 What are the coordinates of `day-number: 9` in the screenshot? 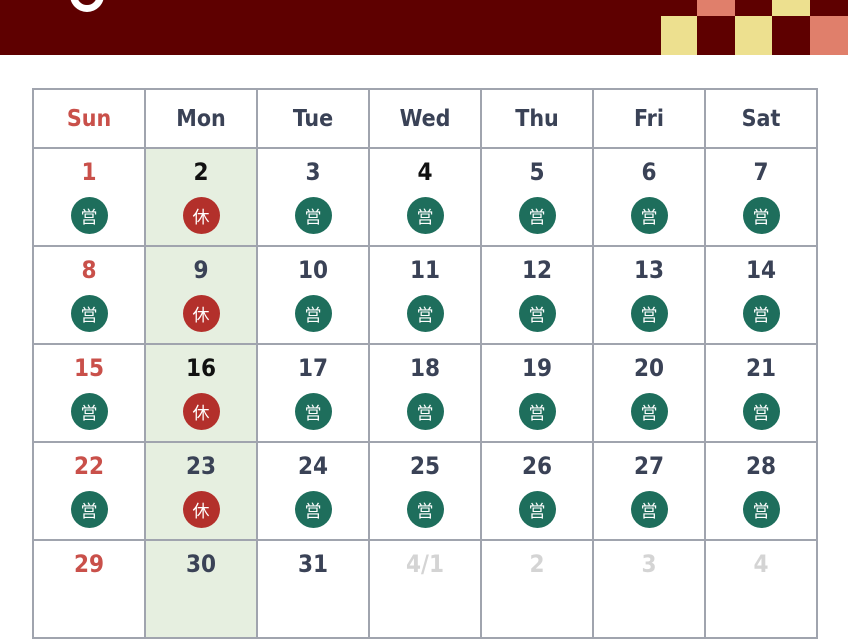 It's located at (201, 270).